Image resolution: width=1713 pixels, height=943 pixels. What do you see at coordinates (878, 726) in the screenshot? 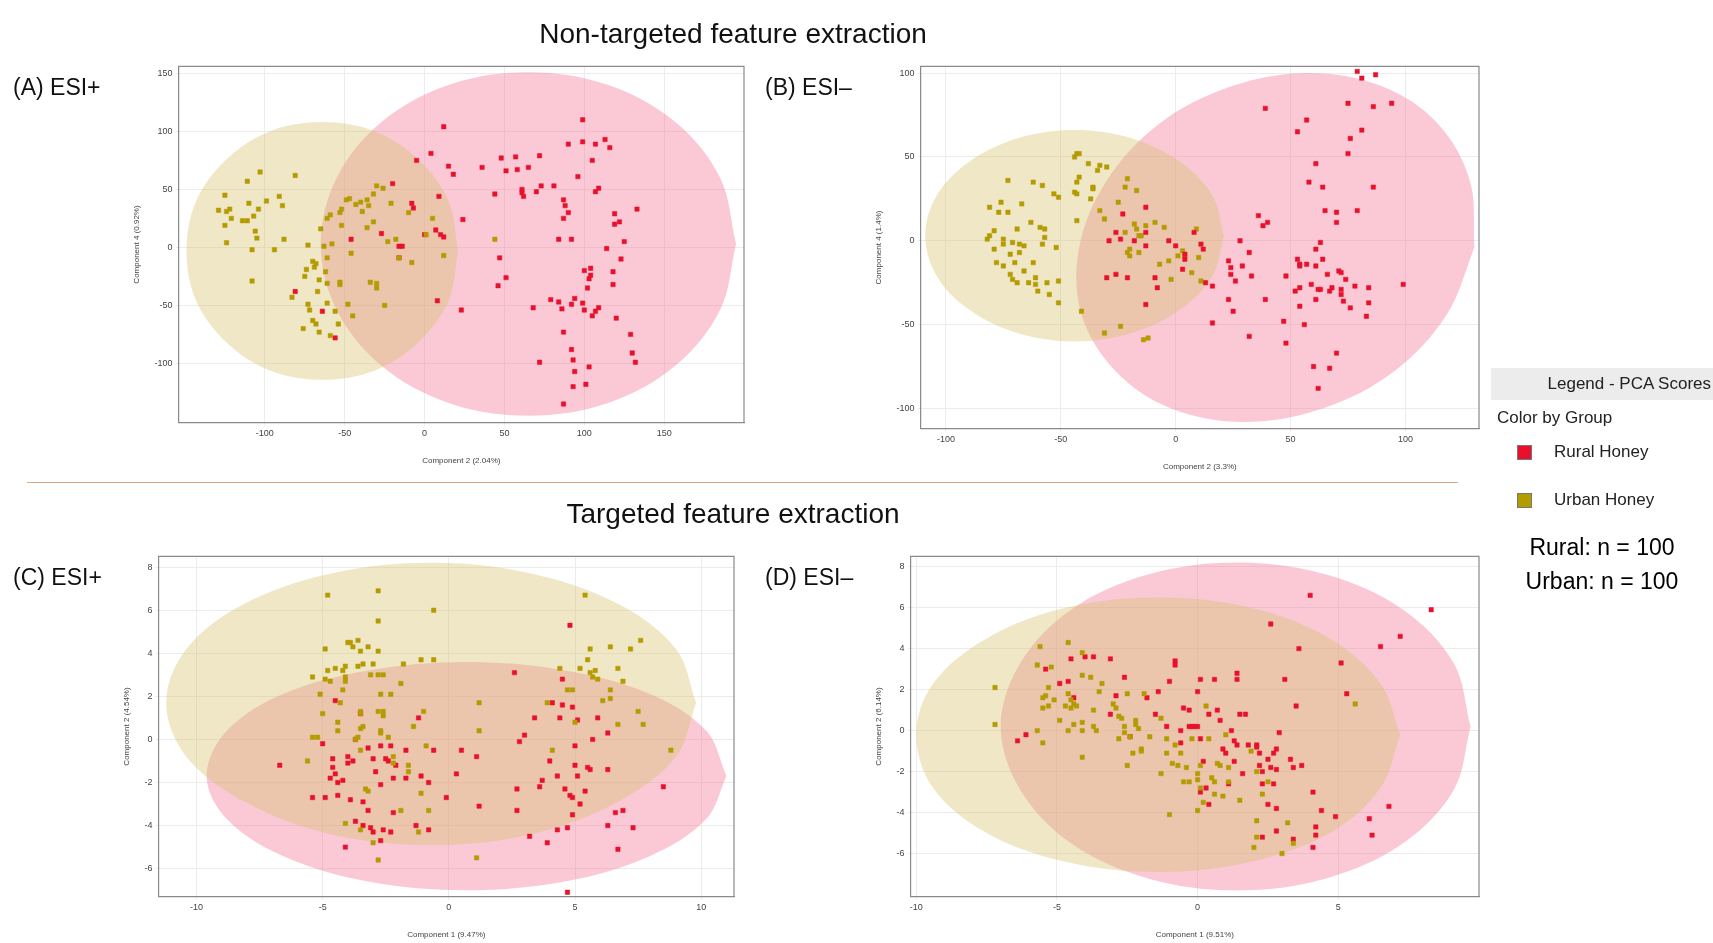
I see `y-axis-title: Component 2 (6.14%)` at bounding box center [878, 726].